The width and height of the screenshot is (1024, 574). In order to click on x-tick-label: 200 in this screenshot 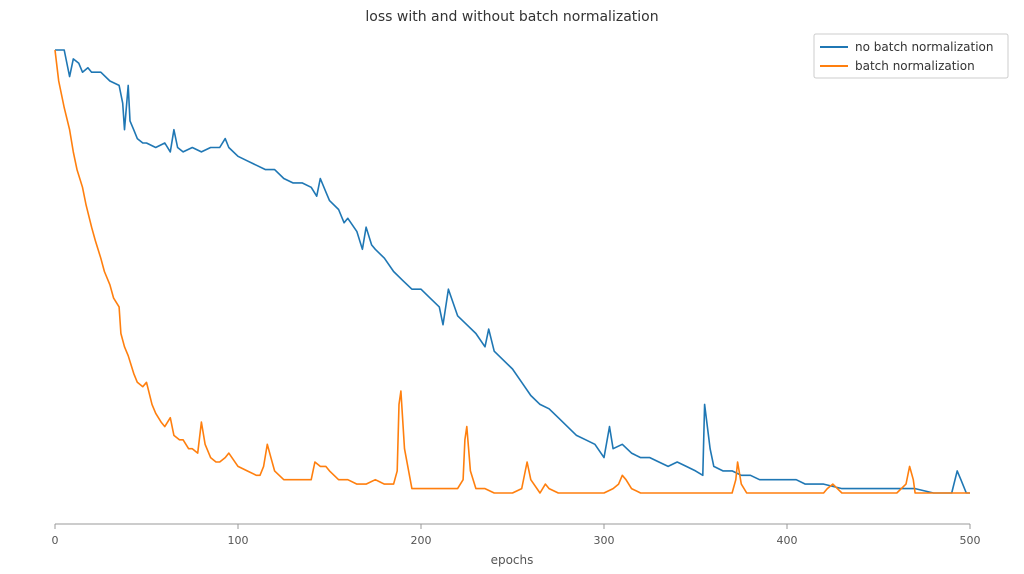, I will do `click(421, 540)`.